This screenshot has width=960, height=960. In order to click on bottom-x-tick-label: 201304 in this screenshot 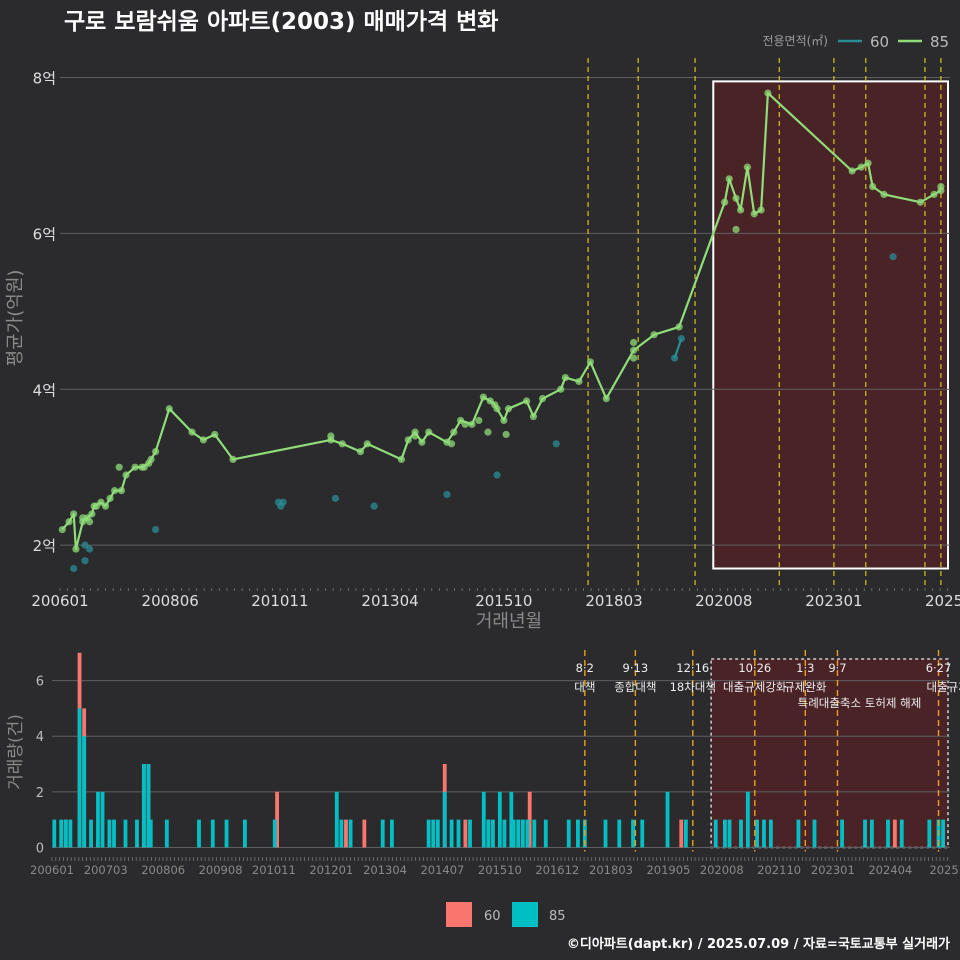, I will do `click(385, 870)`.